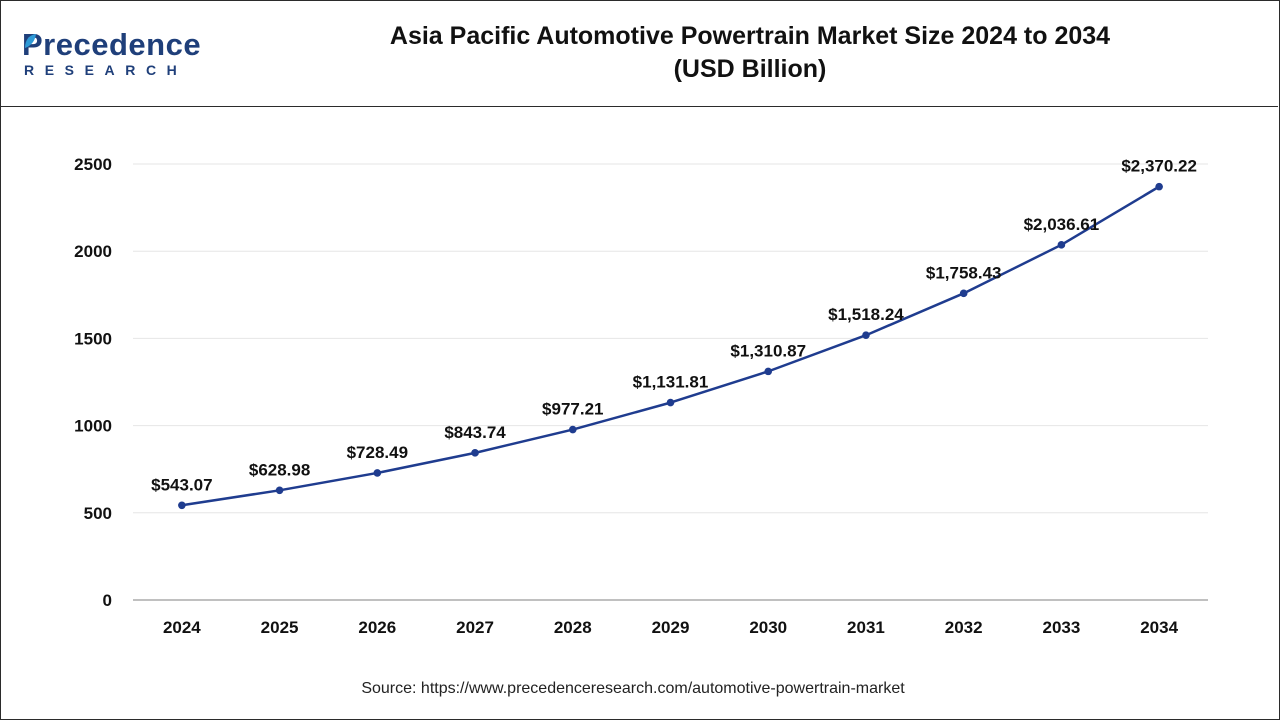 The width and height of the screenshot is (1280, 720). Describe the element at coordinates (964, 627) in the screenshot. I see `x-tick-label: 2032` at that location.